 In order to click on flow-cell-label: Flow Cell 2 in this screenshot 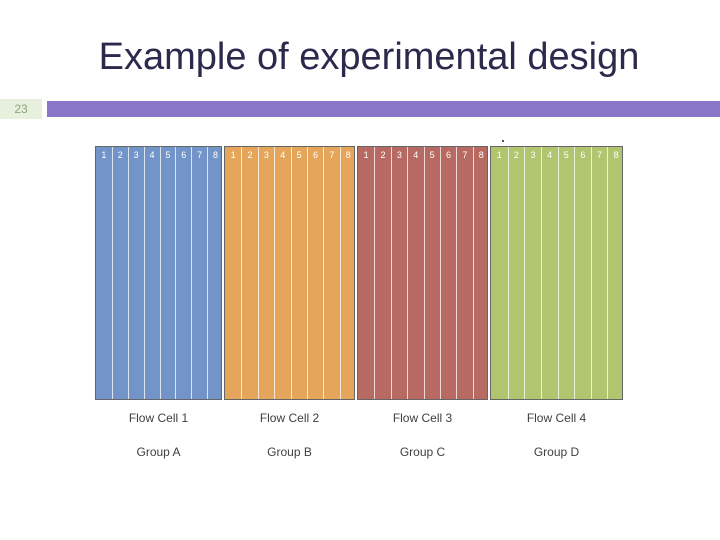, I will do `click(289, 418)`.